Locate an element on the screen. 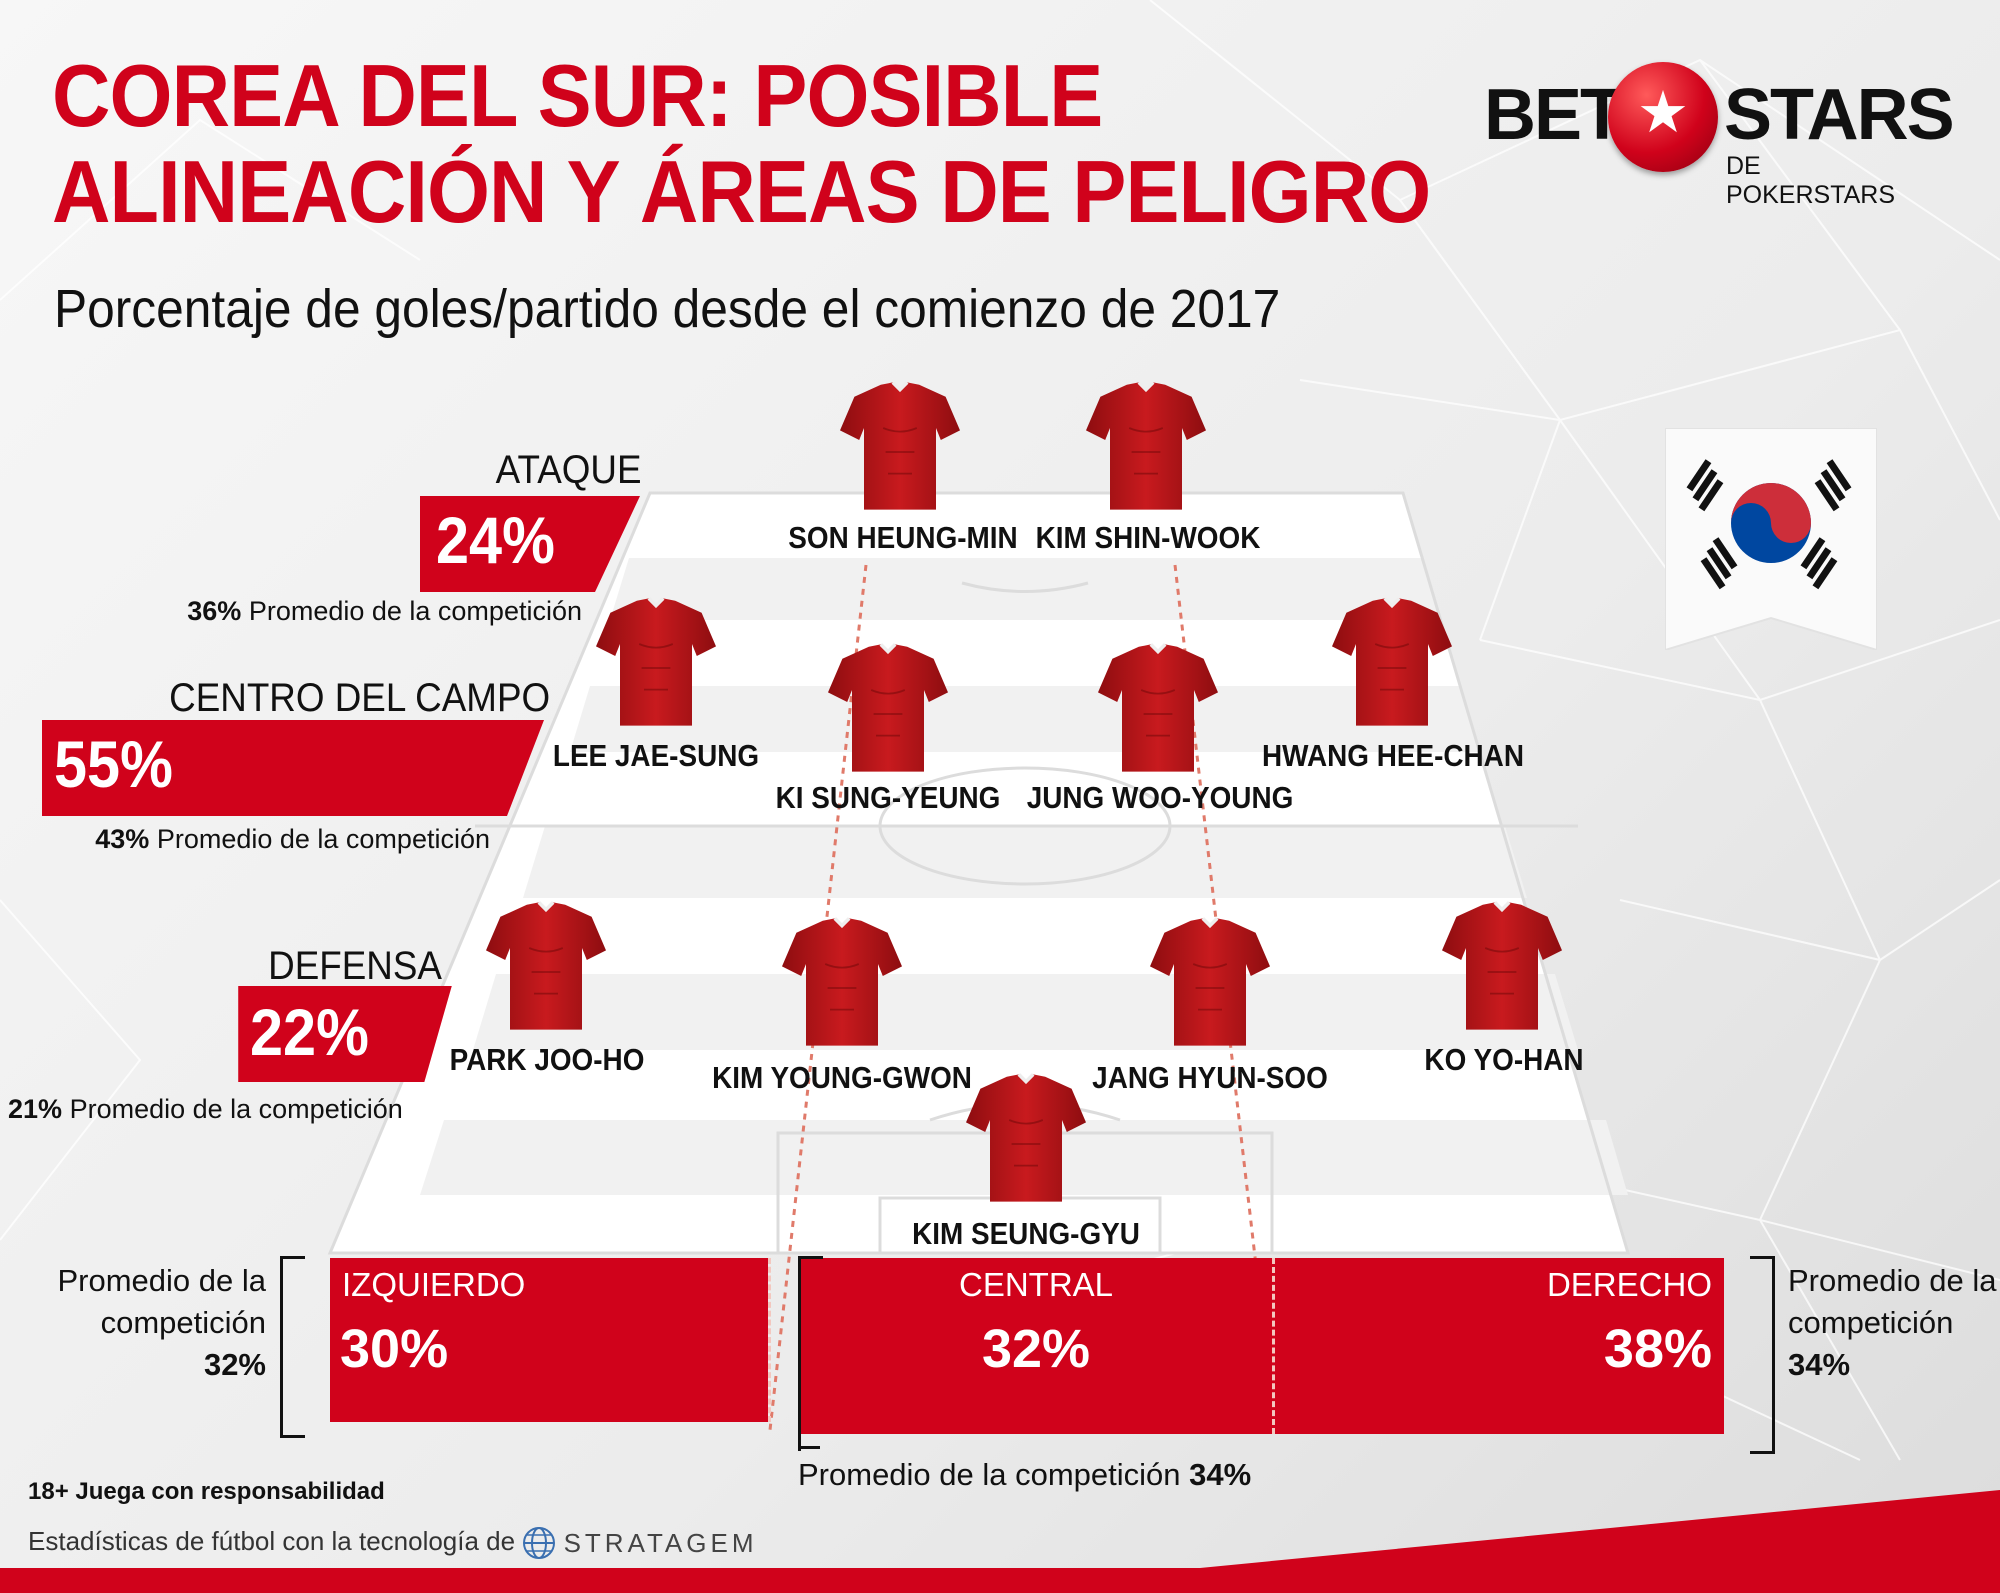  attack-pct-box is located at coordinates (530, 544).